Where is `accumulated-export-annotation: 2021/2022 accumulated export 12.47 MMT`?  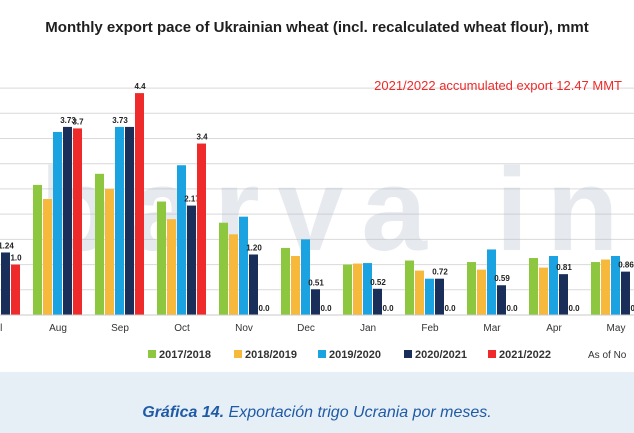
accumulated-export-annotation: 2021/2022 accumulated export 12.47 MMT is located at coordinates (498, 85).